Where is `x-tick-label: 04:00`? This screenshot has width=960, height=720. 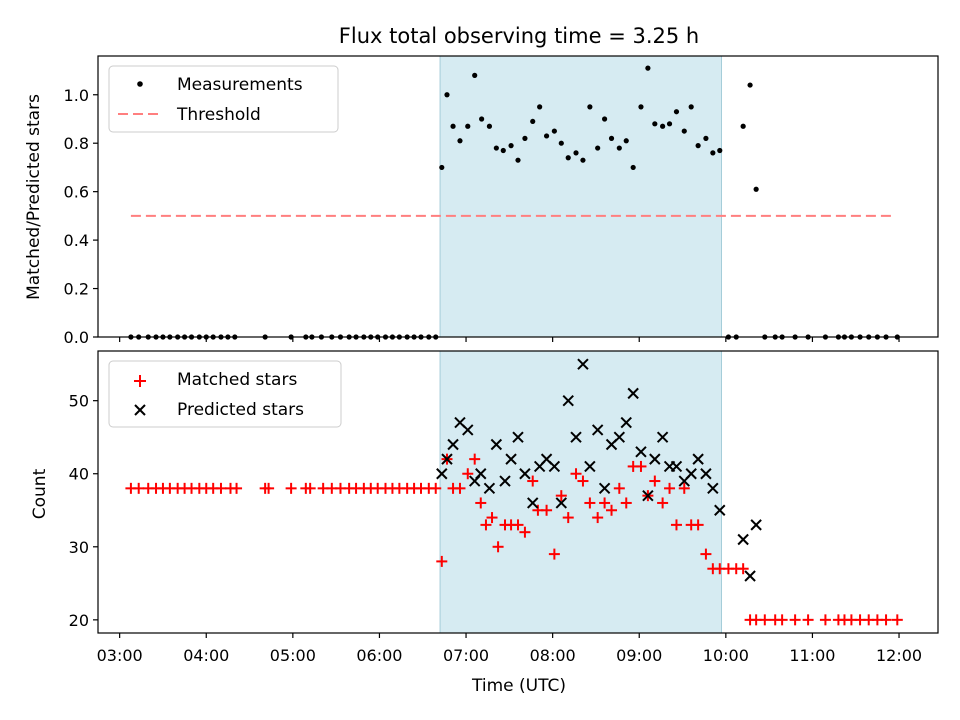 x-tick-label: 04:00 is located at coordinates (206, 655).